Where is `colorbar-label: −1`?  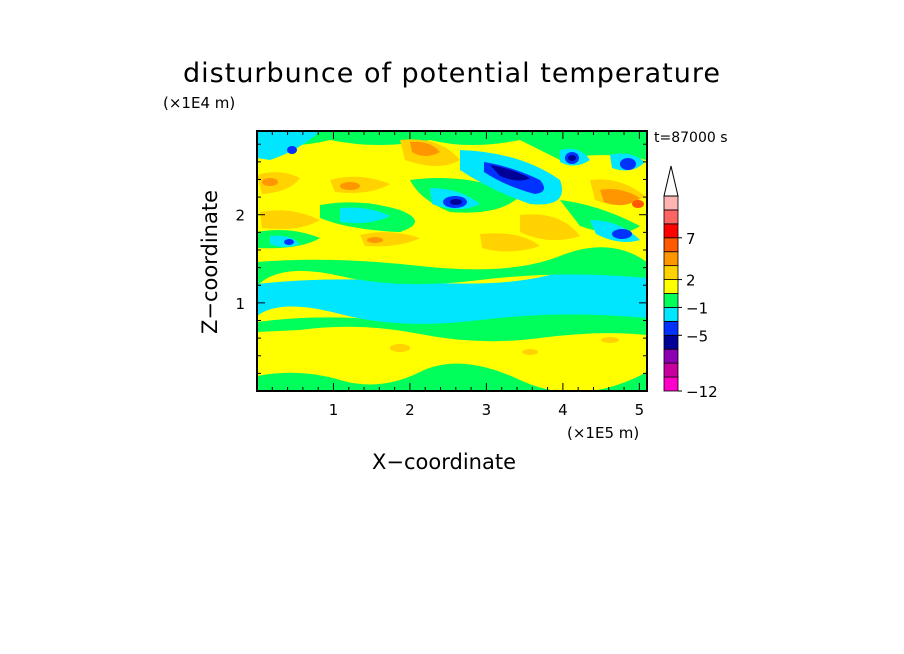
colorbar-label: −1 is located at coordinates (697, 308).